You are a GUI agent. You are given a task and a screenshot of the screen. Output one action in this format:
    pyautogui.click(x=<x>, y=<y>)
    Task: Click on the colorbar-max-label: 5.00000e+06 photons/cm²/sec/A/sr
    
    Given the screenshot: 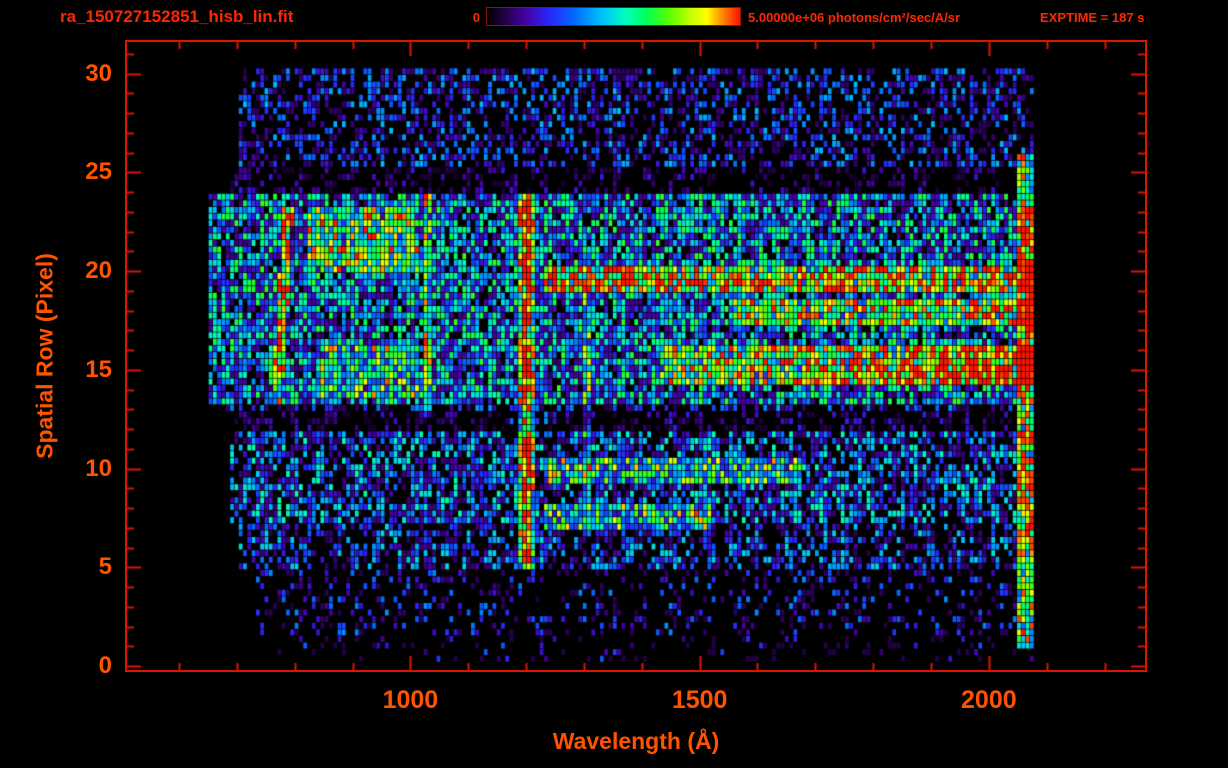 What is the action you would take?
    pyautogui.click(x=854, y=17)
    